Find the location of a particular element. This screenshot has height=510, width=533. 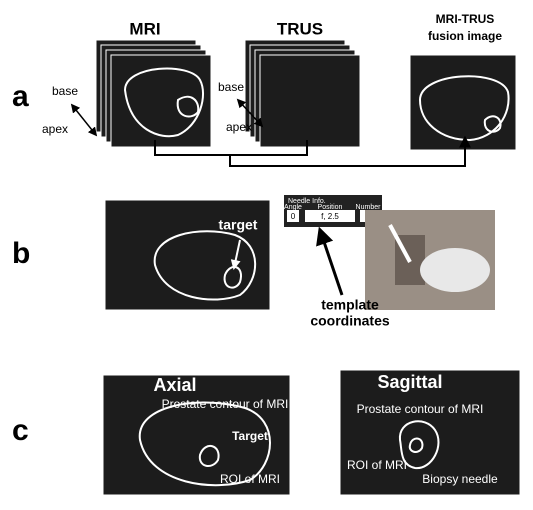

annotation: Target is located at coordinates (250, 436).